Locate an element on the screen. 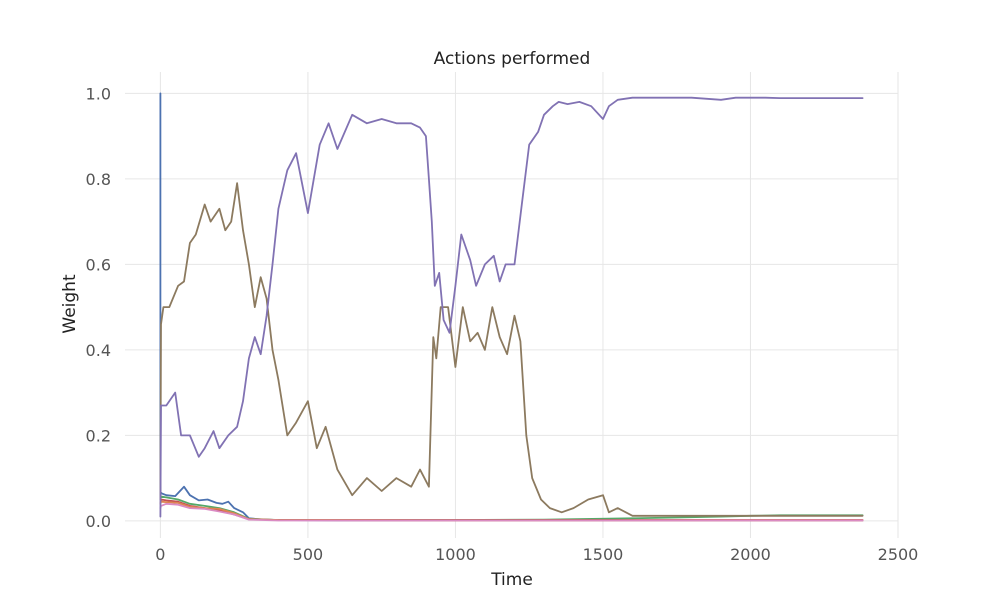  y-tick-label: 0.6 is located at coordinates (98, 264).